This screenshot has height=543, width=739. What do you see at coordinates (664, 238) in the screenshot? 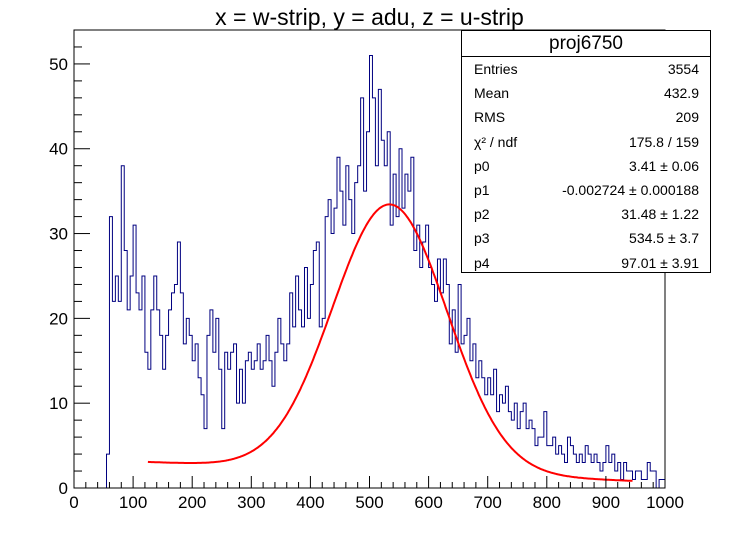
I see `stats-value: 534.5 ± 3.7` at bounding box center [664, 238].